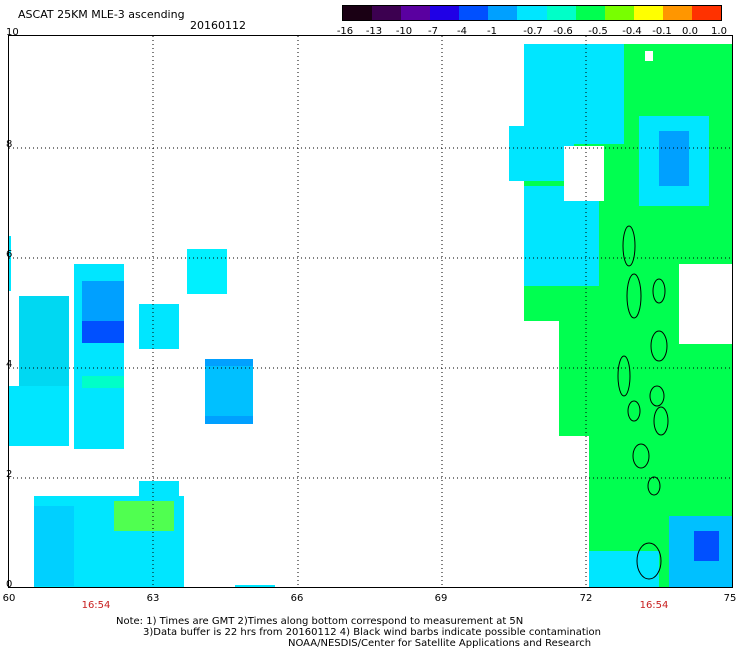  I want to click on y-label: 4, so click(9, 364).